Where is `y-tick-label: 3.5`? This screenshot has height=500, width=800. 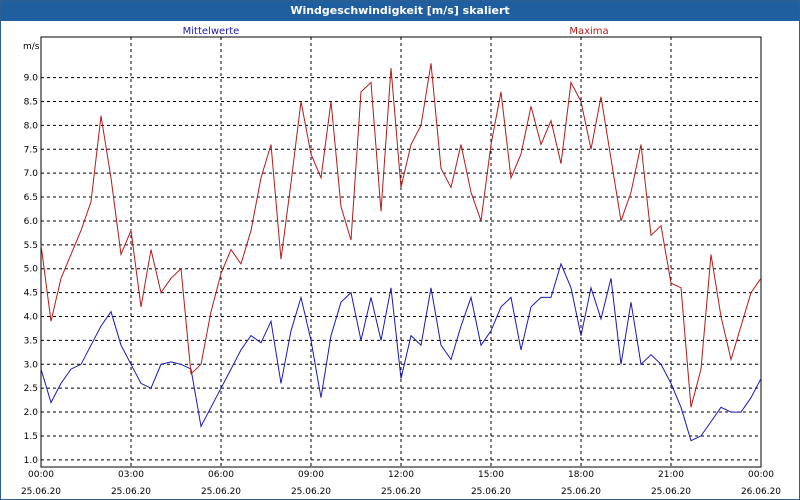
y-tick-label: 3.5 is located at coordinates (31, 341).